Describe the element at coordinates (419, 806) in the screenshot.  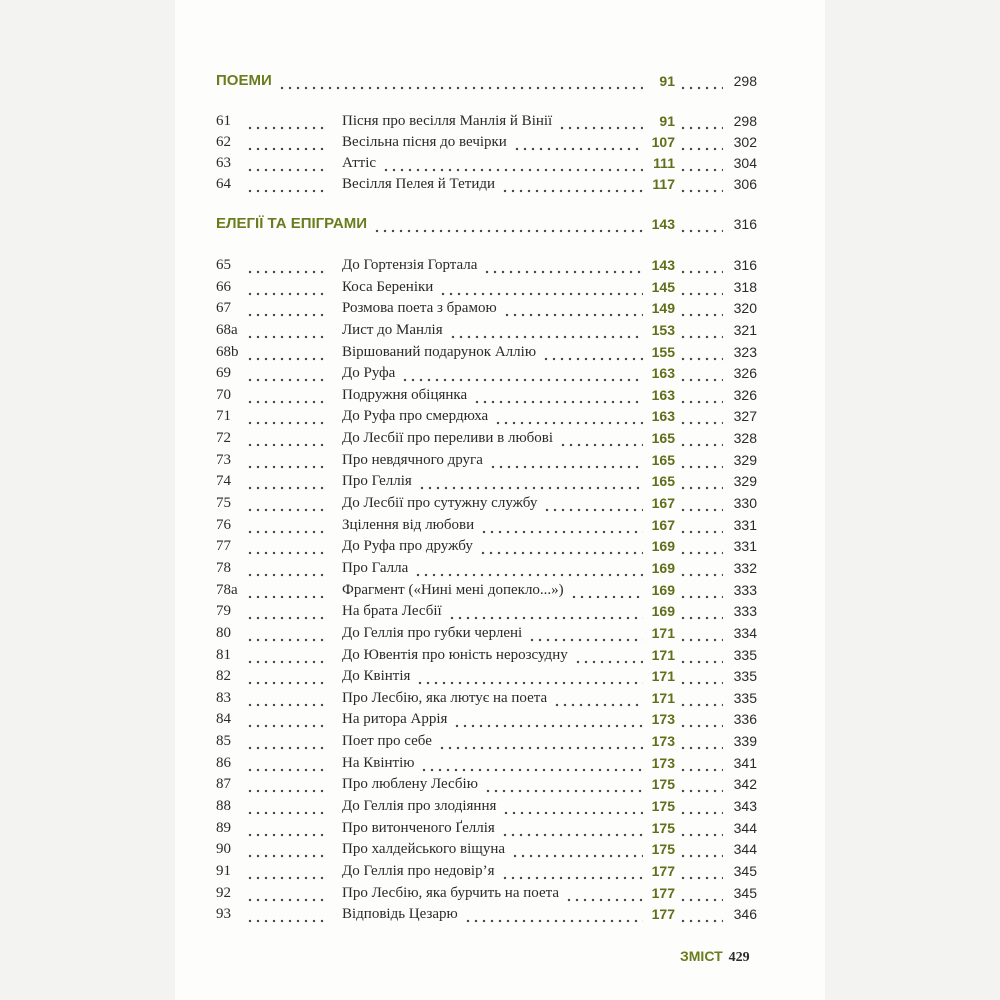
I see `entry-title: До Геллія про злодіяння` at that location.